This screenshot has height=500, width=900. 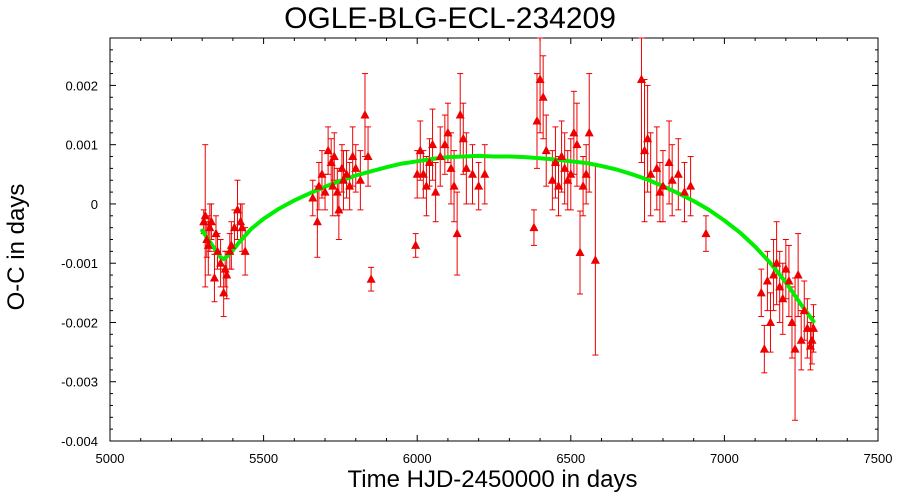 I want to click on y-tick-label: 0.002, so click(x=81, y=85).